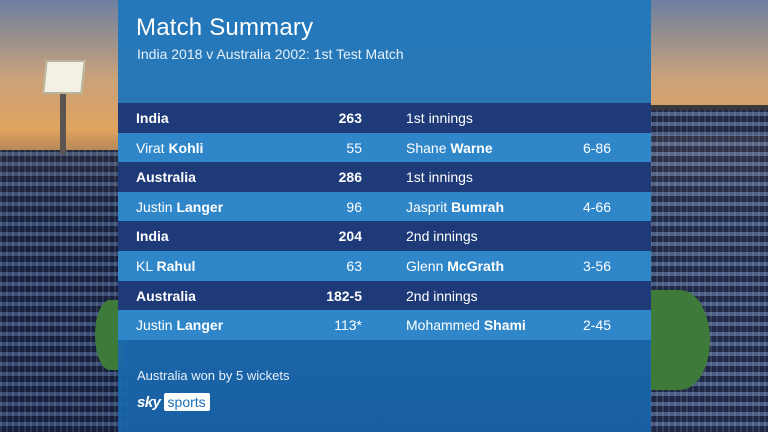  I want to click on top-bowler: Glenn McGrath, so click(455, 266).